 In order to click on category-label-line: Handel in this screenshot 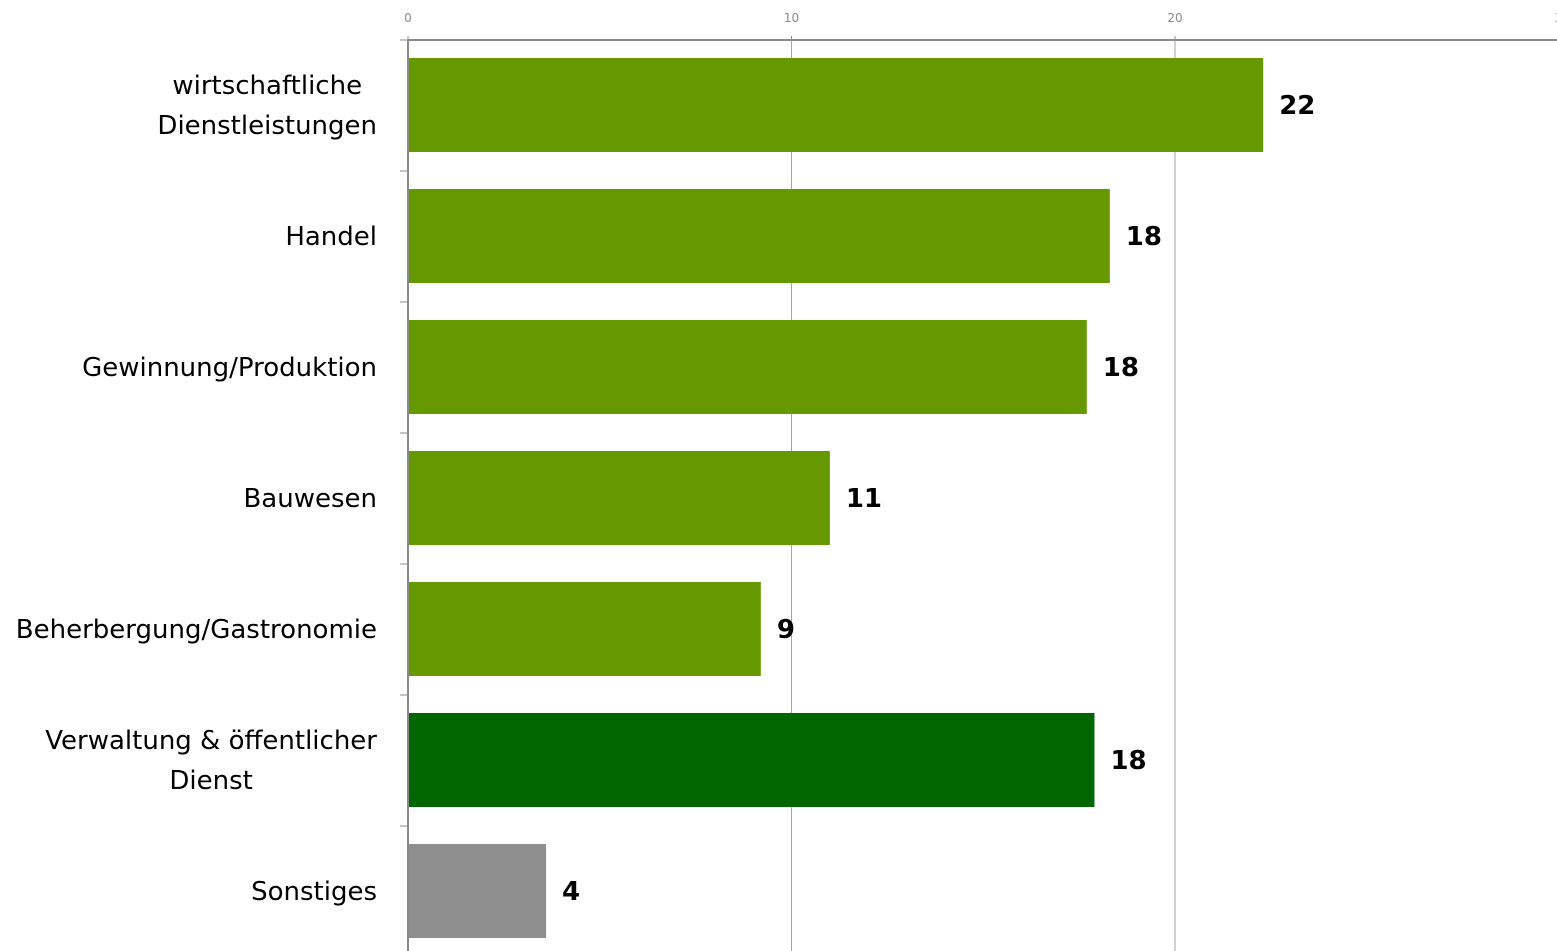, I will do `click(331, 237)`.